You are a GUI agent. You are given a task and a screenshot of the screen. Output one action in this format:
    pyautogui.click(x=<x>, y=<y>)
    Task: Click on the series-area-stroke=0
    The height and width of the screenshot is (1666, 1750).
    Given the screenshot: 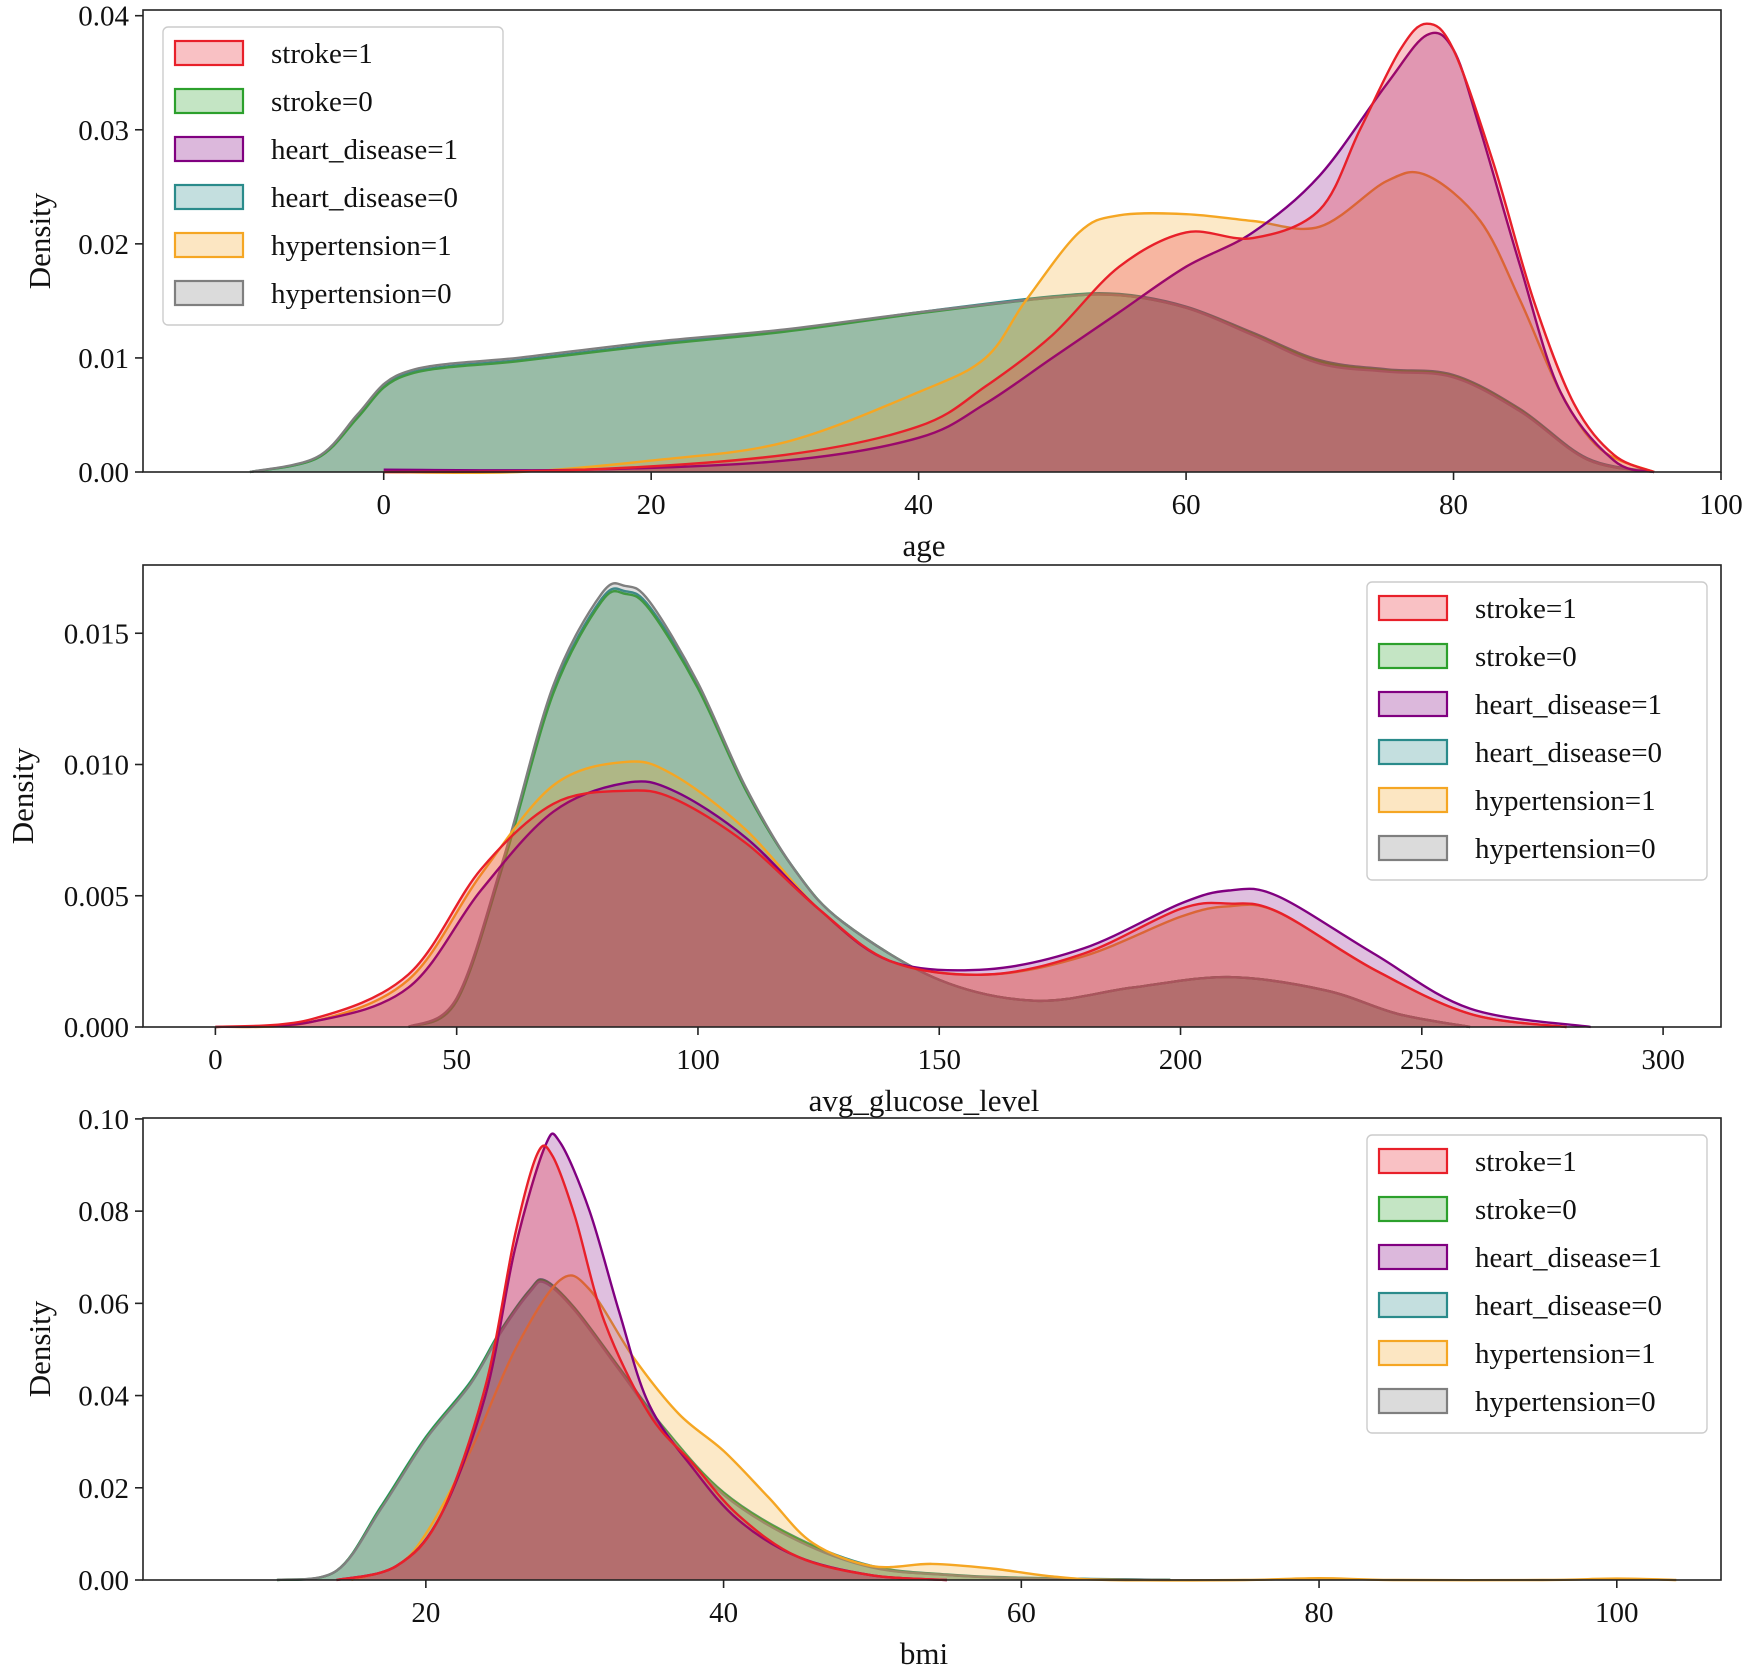 What is the action you would take?
    pyautogui.click(x=952, y=383)
    